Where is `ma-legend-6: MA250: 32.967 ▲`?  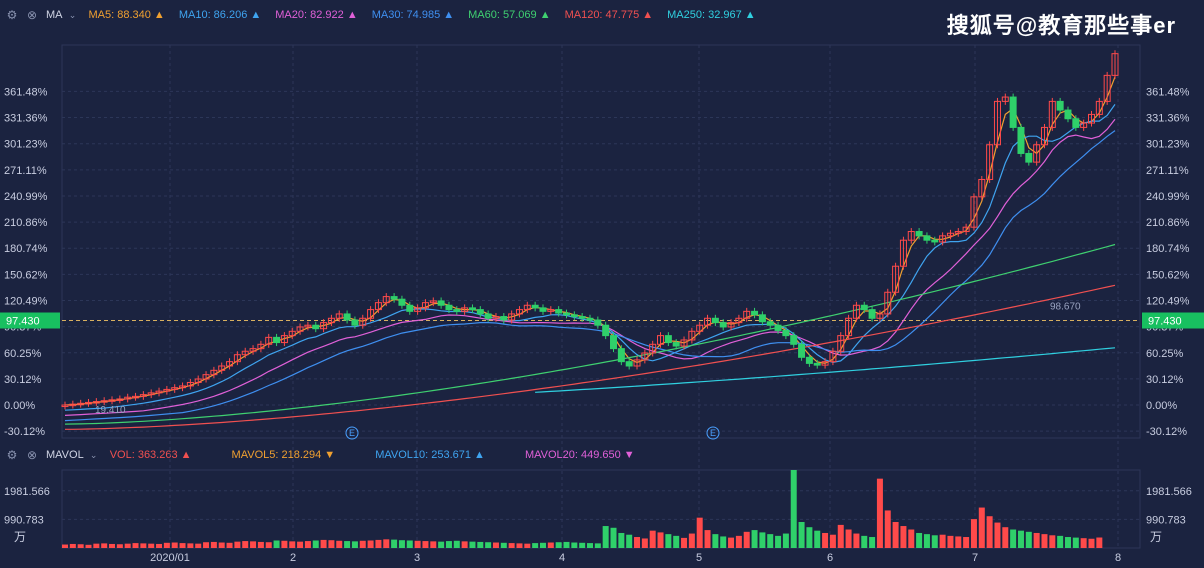
ma-legend-6: MA250: 32.967 ▲ is located at coordinates (711, 15).